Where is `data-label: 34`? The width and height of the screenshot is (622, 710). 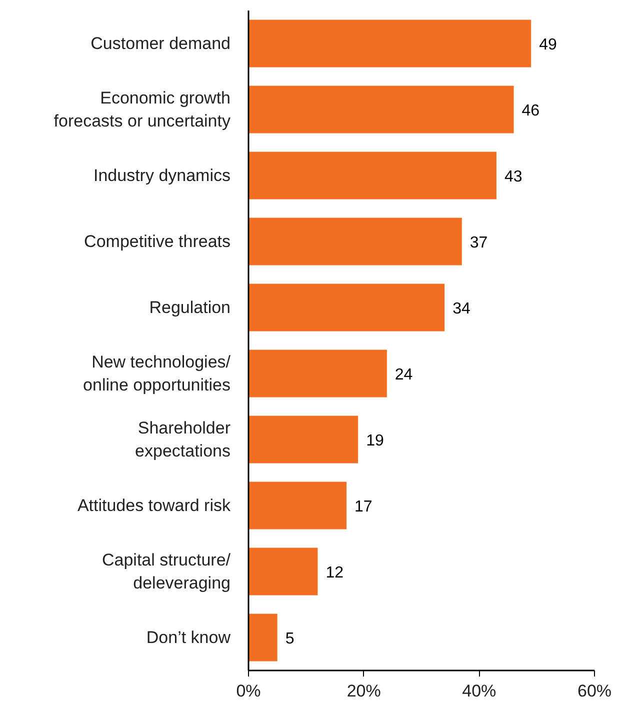 data-label: 34 is located at coordinates (461, 309).